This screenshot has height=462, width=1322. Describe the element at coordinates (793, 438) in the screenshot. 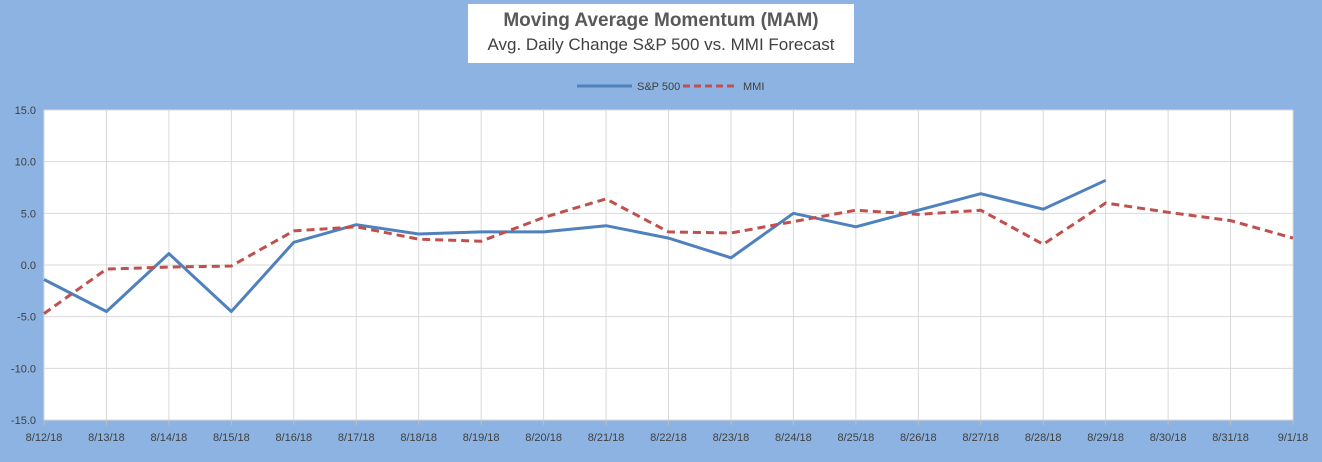

I see `x-tick-label: 8/24/18` at that location.